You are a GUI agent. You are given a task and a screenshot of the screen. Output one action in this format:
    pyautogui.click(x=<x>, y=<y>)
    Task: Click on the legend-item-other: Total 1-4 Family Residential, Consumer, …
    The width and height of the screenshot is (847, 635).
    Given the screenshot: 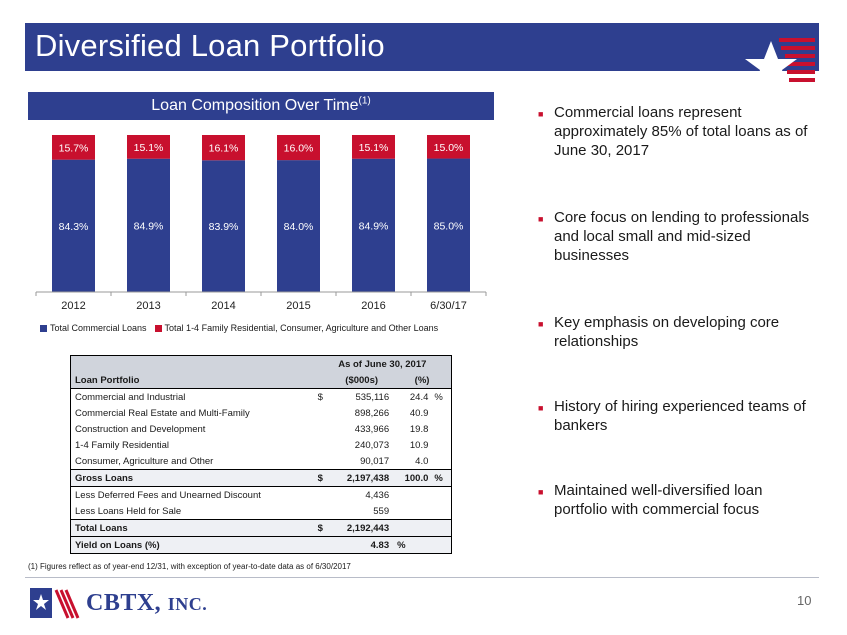 What is the action you would take?
    pyautogui.click(x=296, y=328)
    